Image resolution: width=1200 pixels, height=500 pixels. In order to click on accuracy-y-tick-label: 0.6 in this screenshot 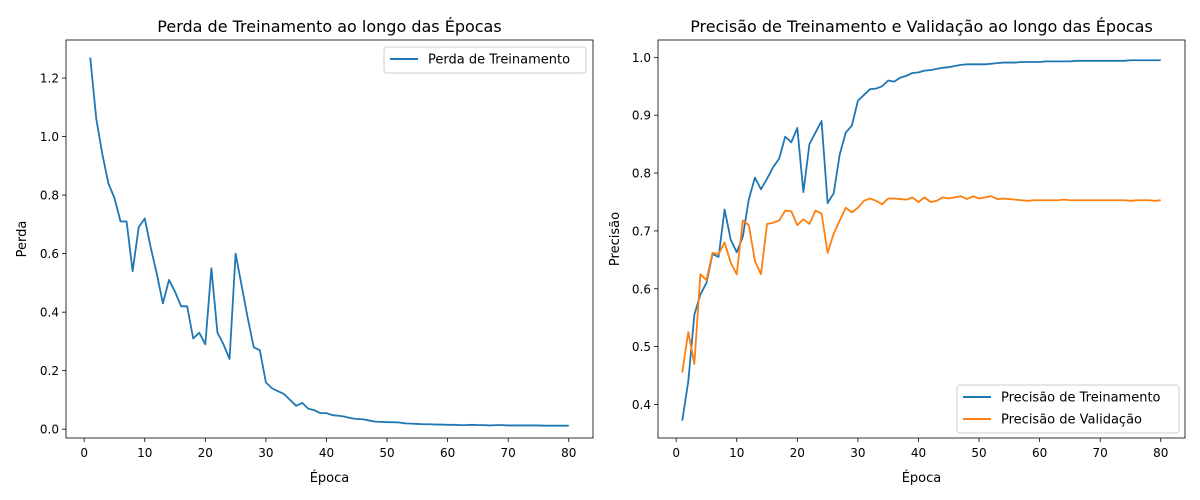, I will do `click(641, 289)`.